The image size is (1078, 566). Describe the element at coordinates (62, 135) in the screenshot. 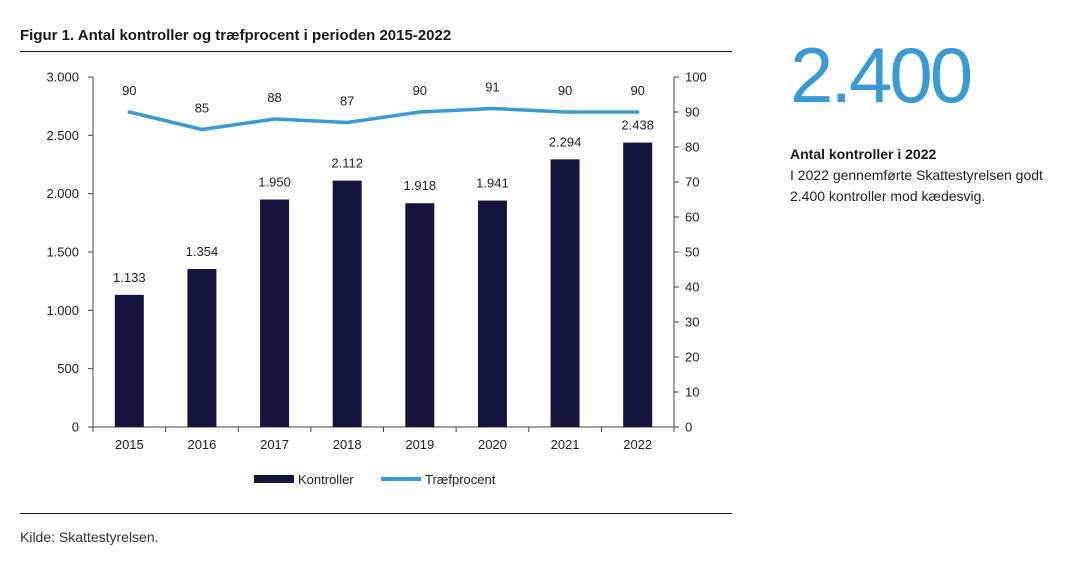

I see `y-left-tick-label: 2.500` at that location.